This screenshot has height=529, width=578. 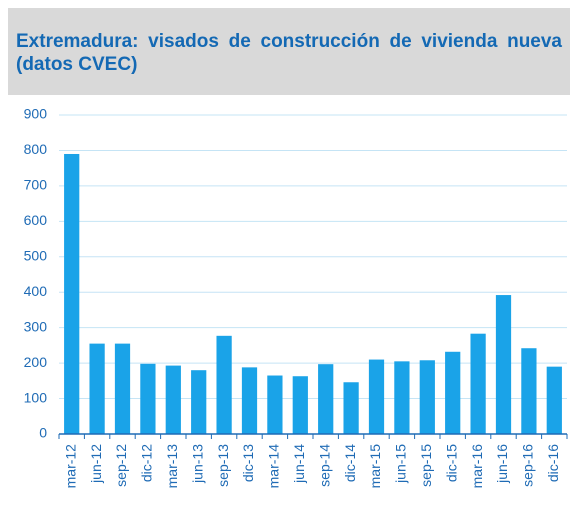 I want to click on x-tick-label: jun-15, so click(x=401, y=464).